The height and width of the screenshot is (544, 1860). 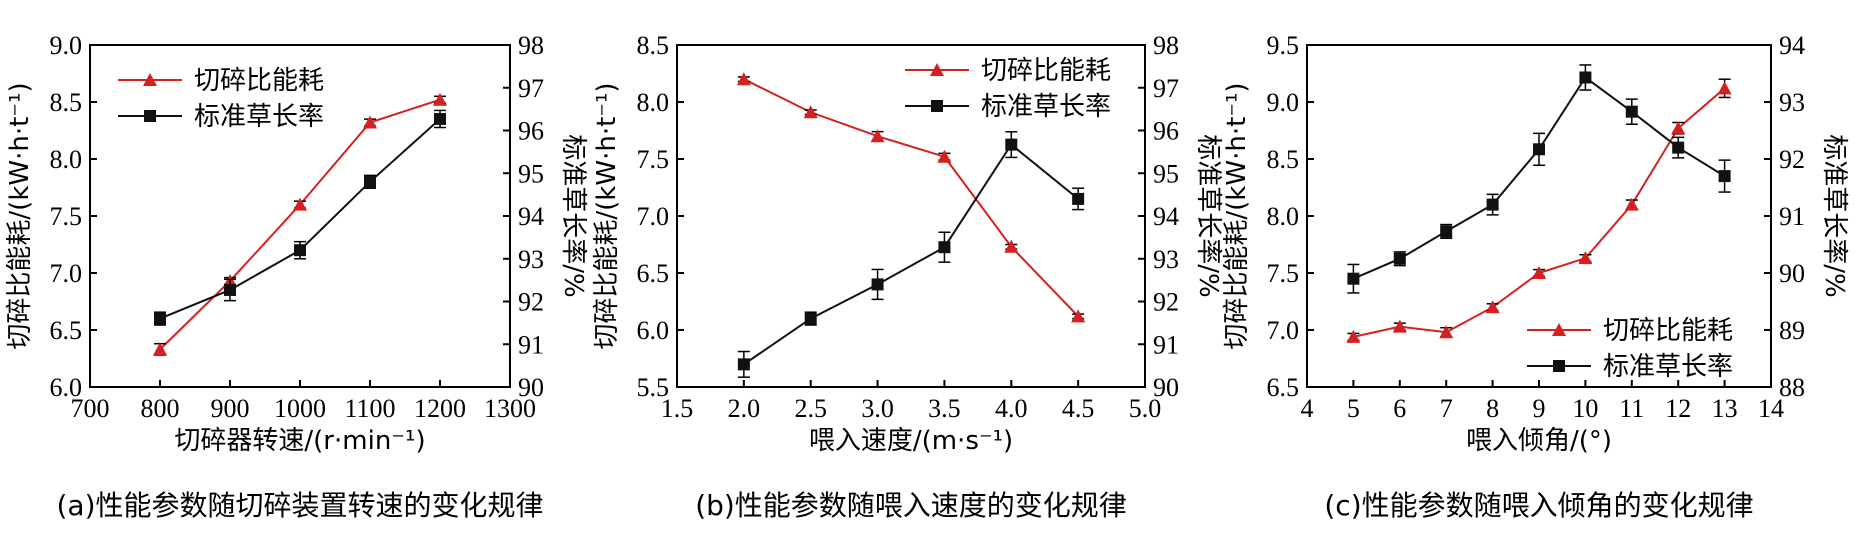 I want to click on y2-tick-label: 88, so click(x=1792, y=387).